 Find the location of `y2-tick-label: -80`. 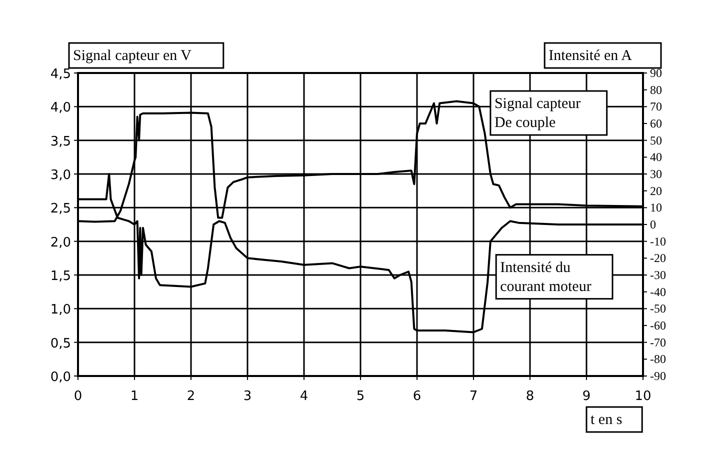

y2-tick-label: -80 is located at coordinates (658, 359).